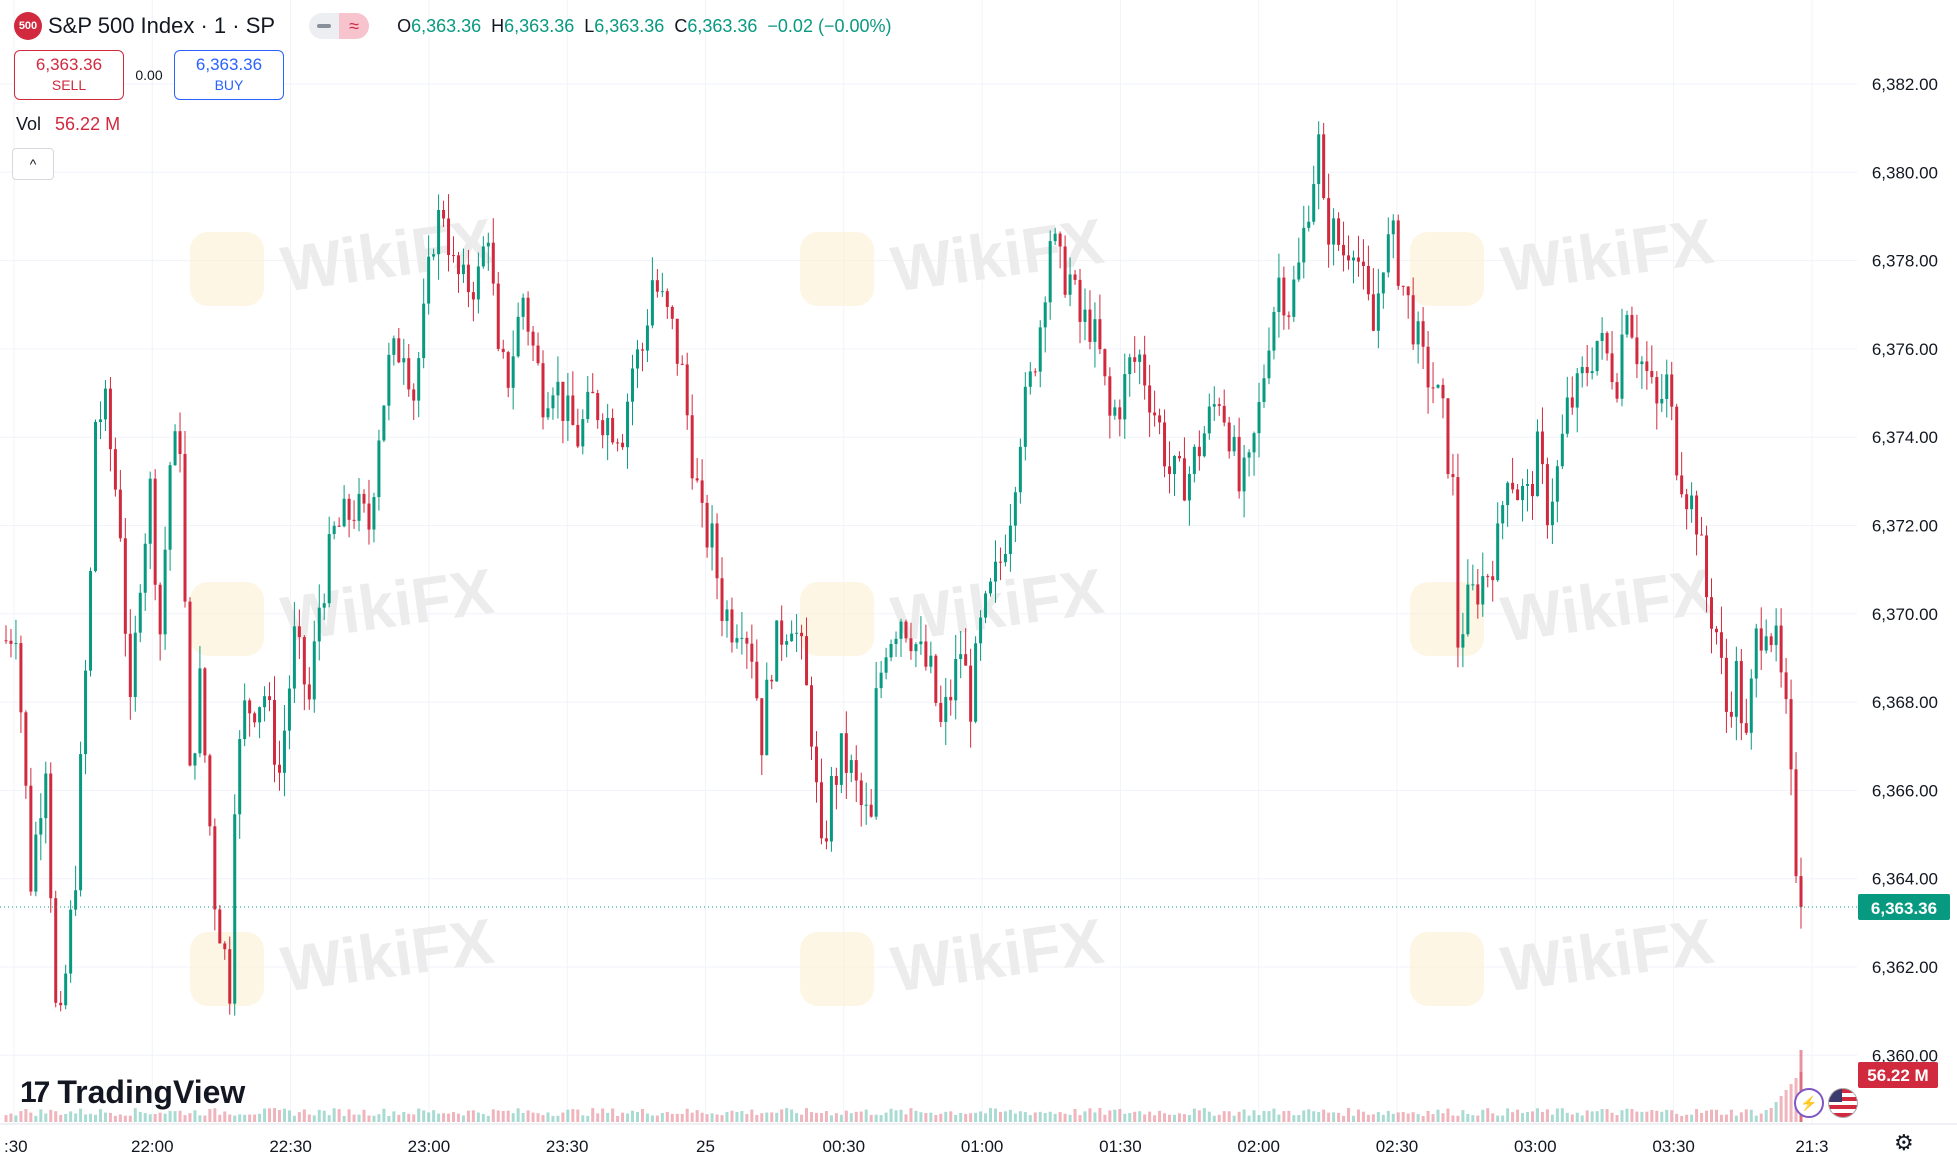 Image resolution: width=1957 pixels, height=1170 pixels. Describe the element at coordinates (1809, 1103) in the screenshot. I see `lightning-icon: ⚡` at that location.